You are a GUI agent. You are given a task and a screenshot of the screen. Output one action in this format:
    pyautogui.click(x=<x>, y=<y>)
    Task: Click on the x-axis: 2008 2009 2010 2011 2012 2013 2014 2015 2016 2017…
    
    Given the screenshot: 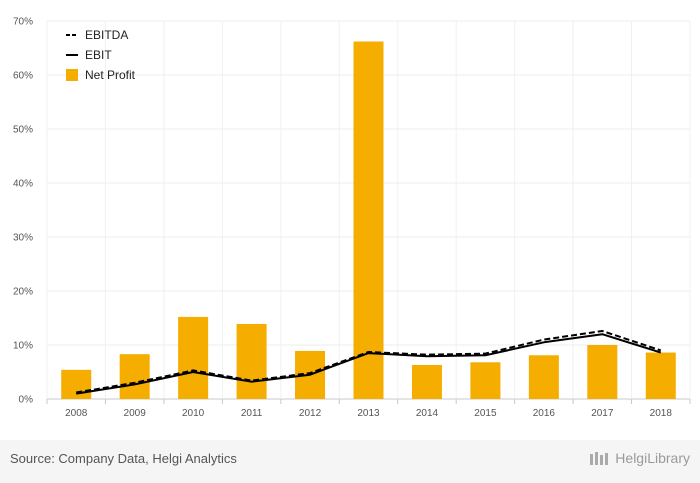 What is the action you would take?
    pyautogui.click(x=368, y=409)
    